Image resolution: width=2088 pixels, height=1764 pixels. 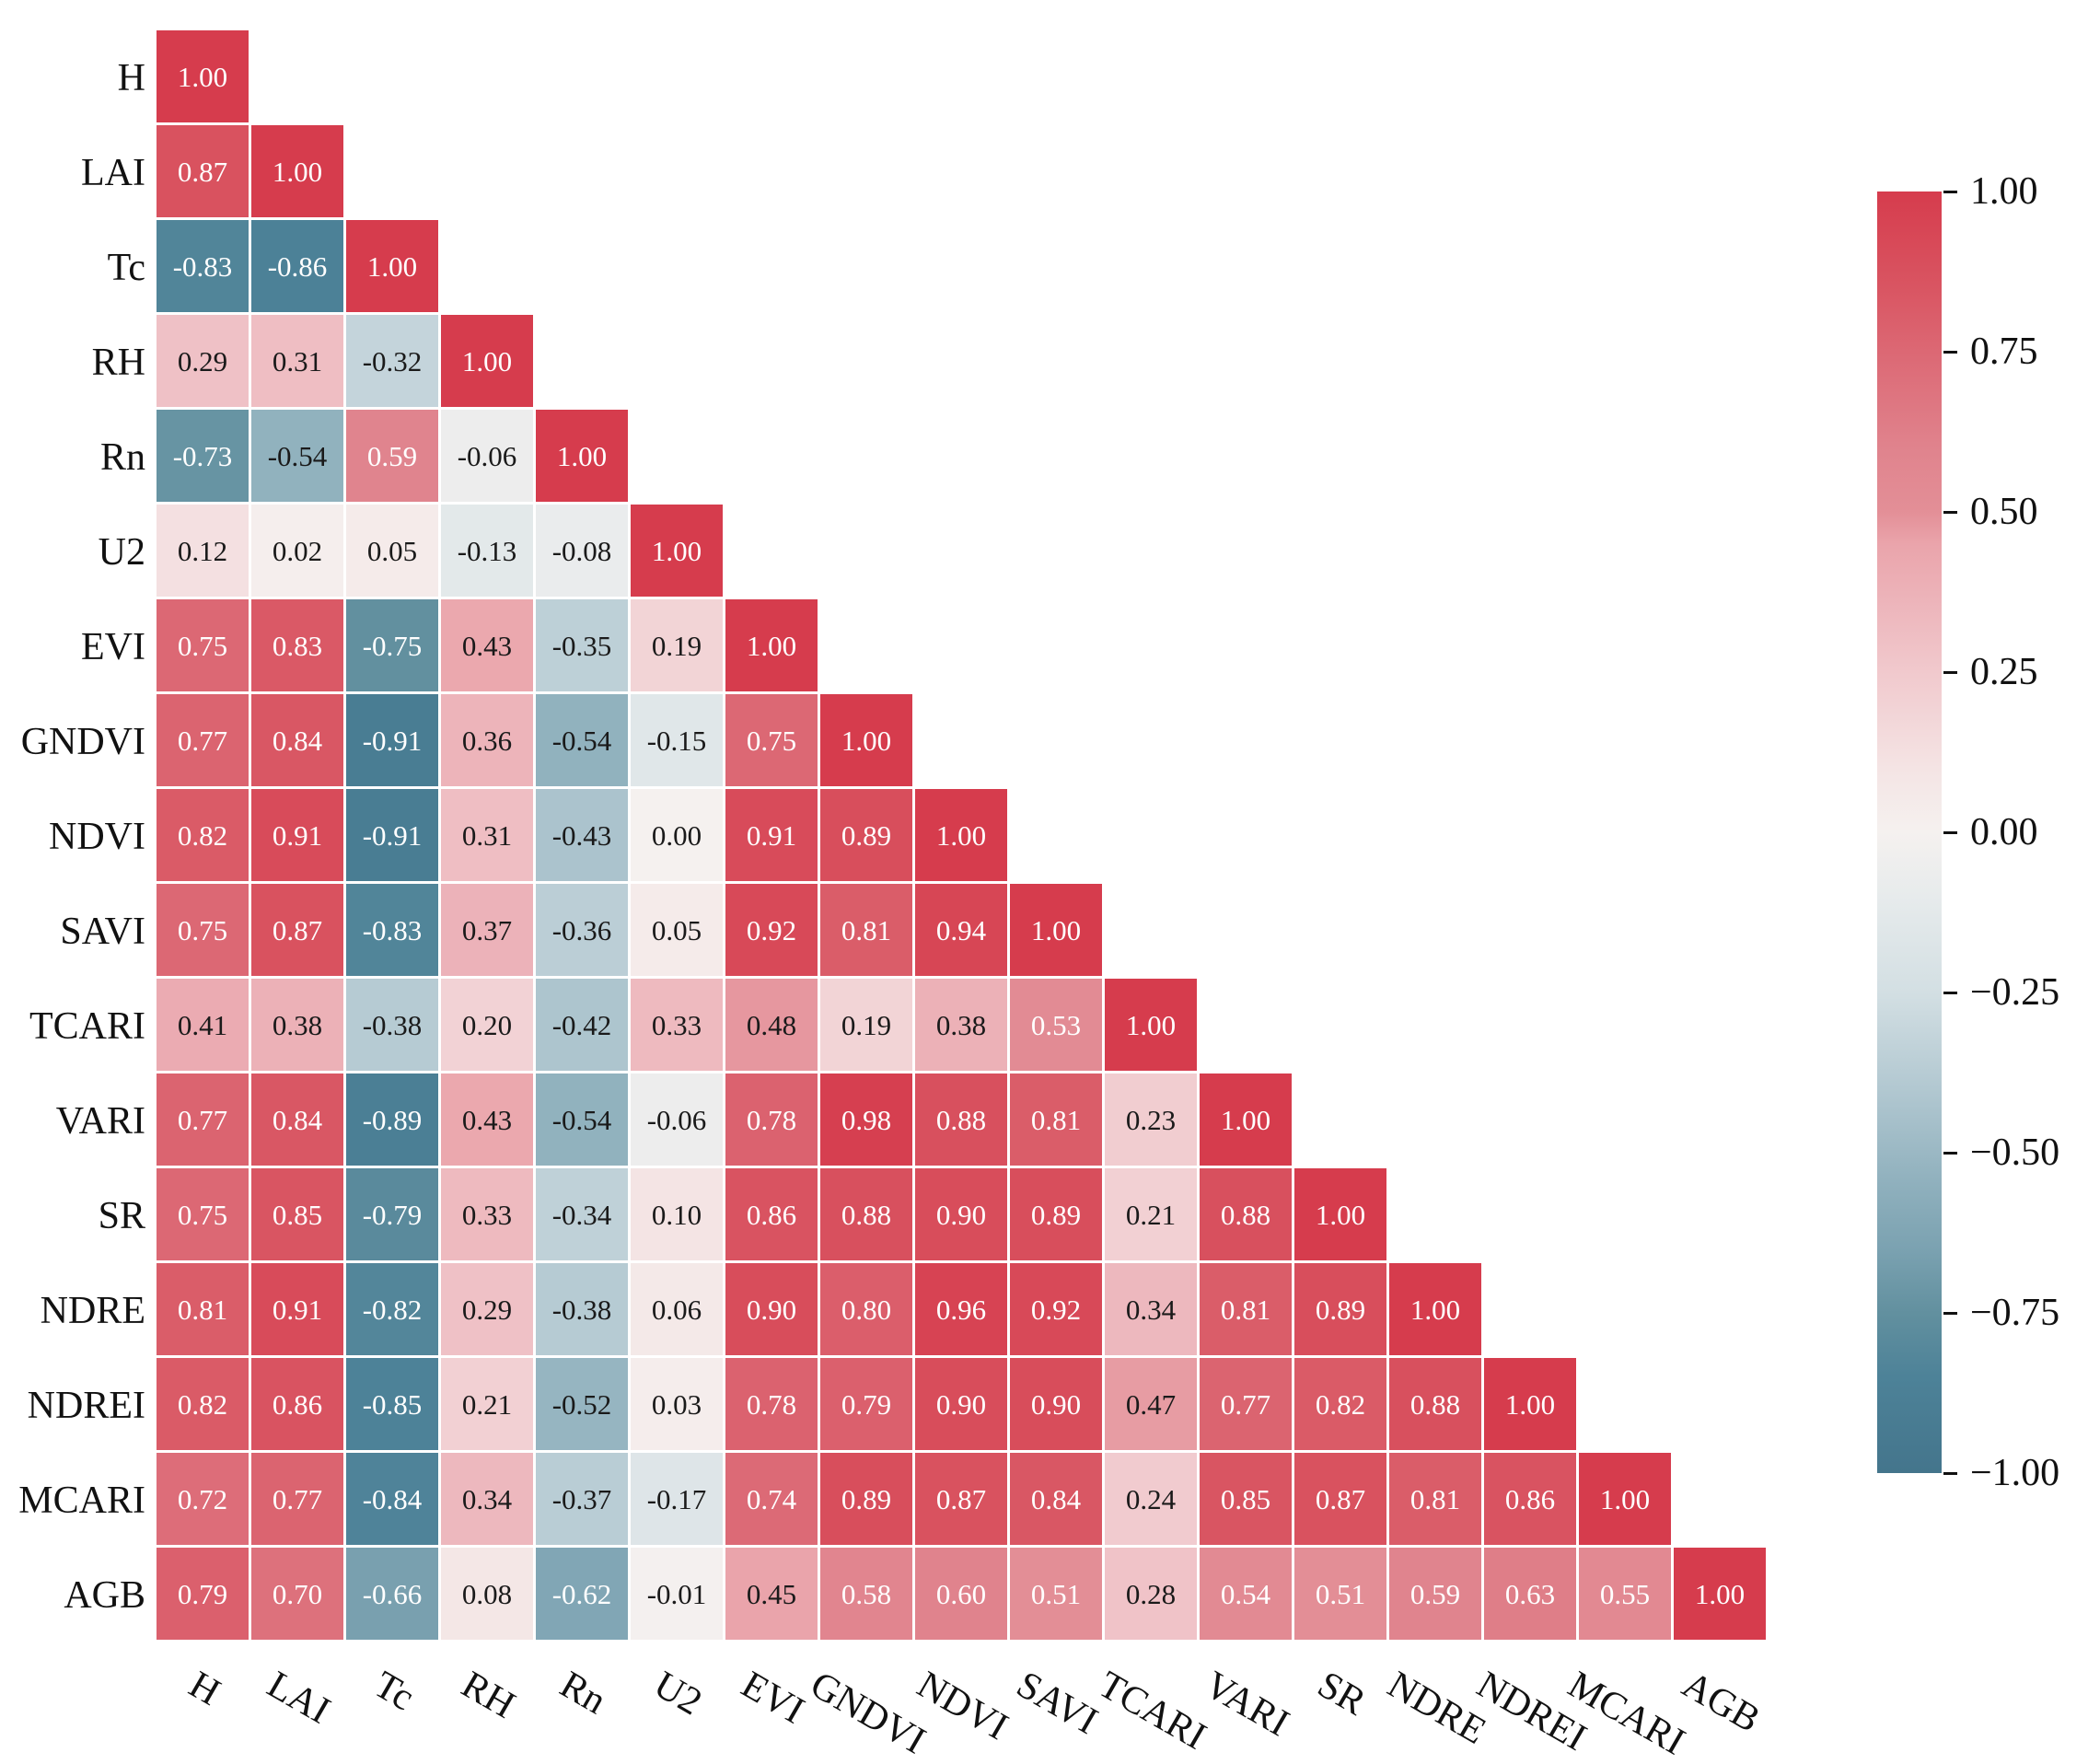 I want to click on heatmap-cell-AGB-MCARI: 0.55, so click(x=1625, y=1594).